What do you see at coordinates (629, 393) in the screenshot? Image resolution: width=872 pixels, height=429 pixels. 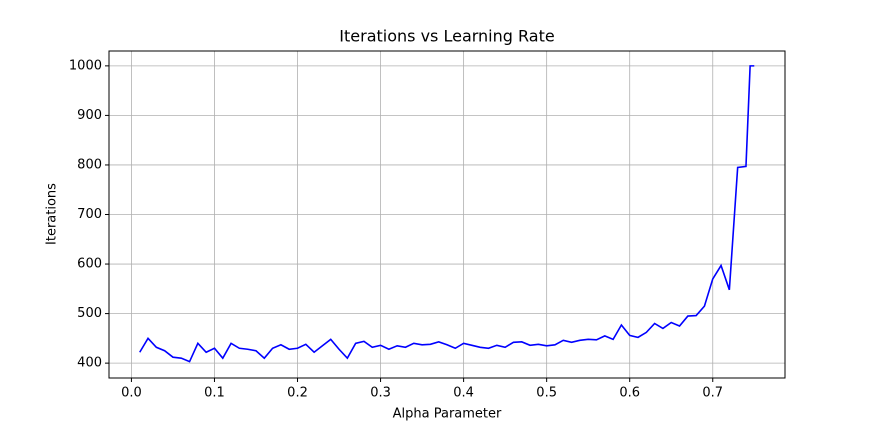 I see `x-tick-label: 0.6` at bounding box center [629, 393].